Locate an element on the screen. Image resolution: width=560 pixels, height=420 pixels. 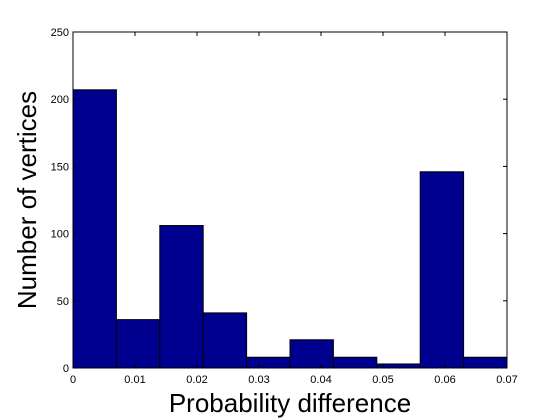
x-tick-label-4: 0.04 is located at coordinates (320, 380).